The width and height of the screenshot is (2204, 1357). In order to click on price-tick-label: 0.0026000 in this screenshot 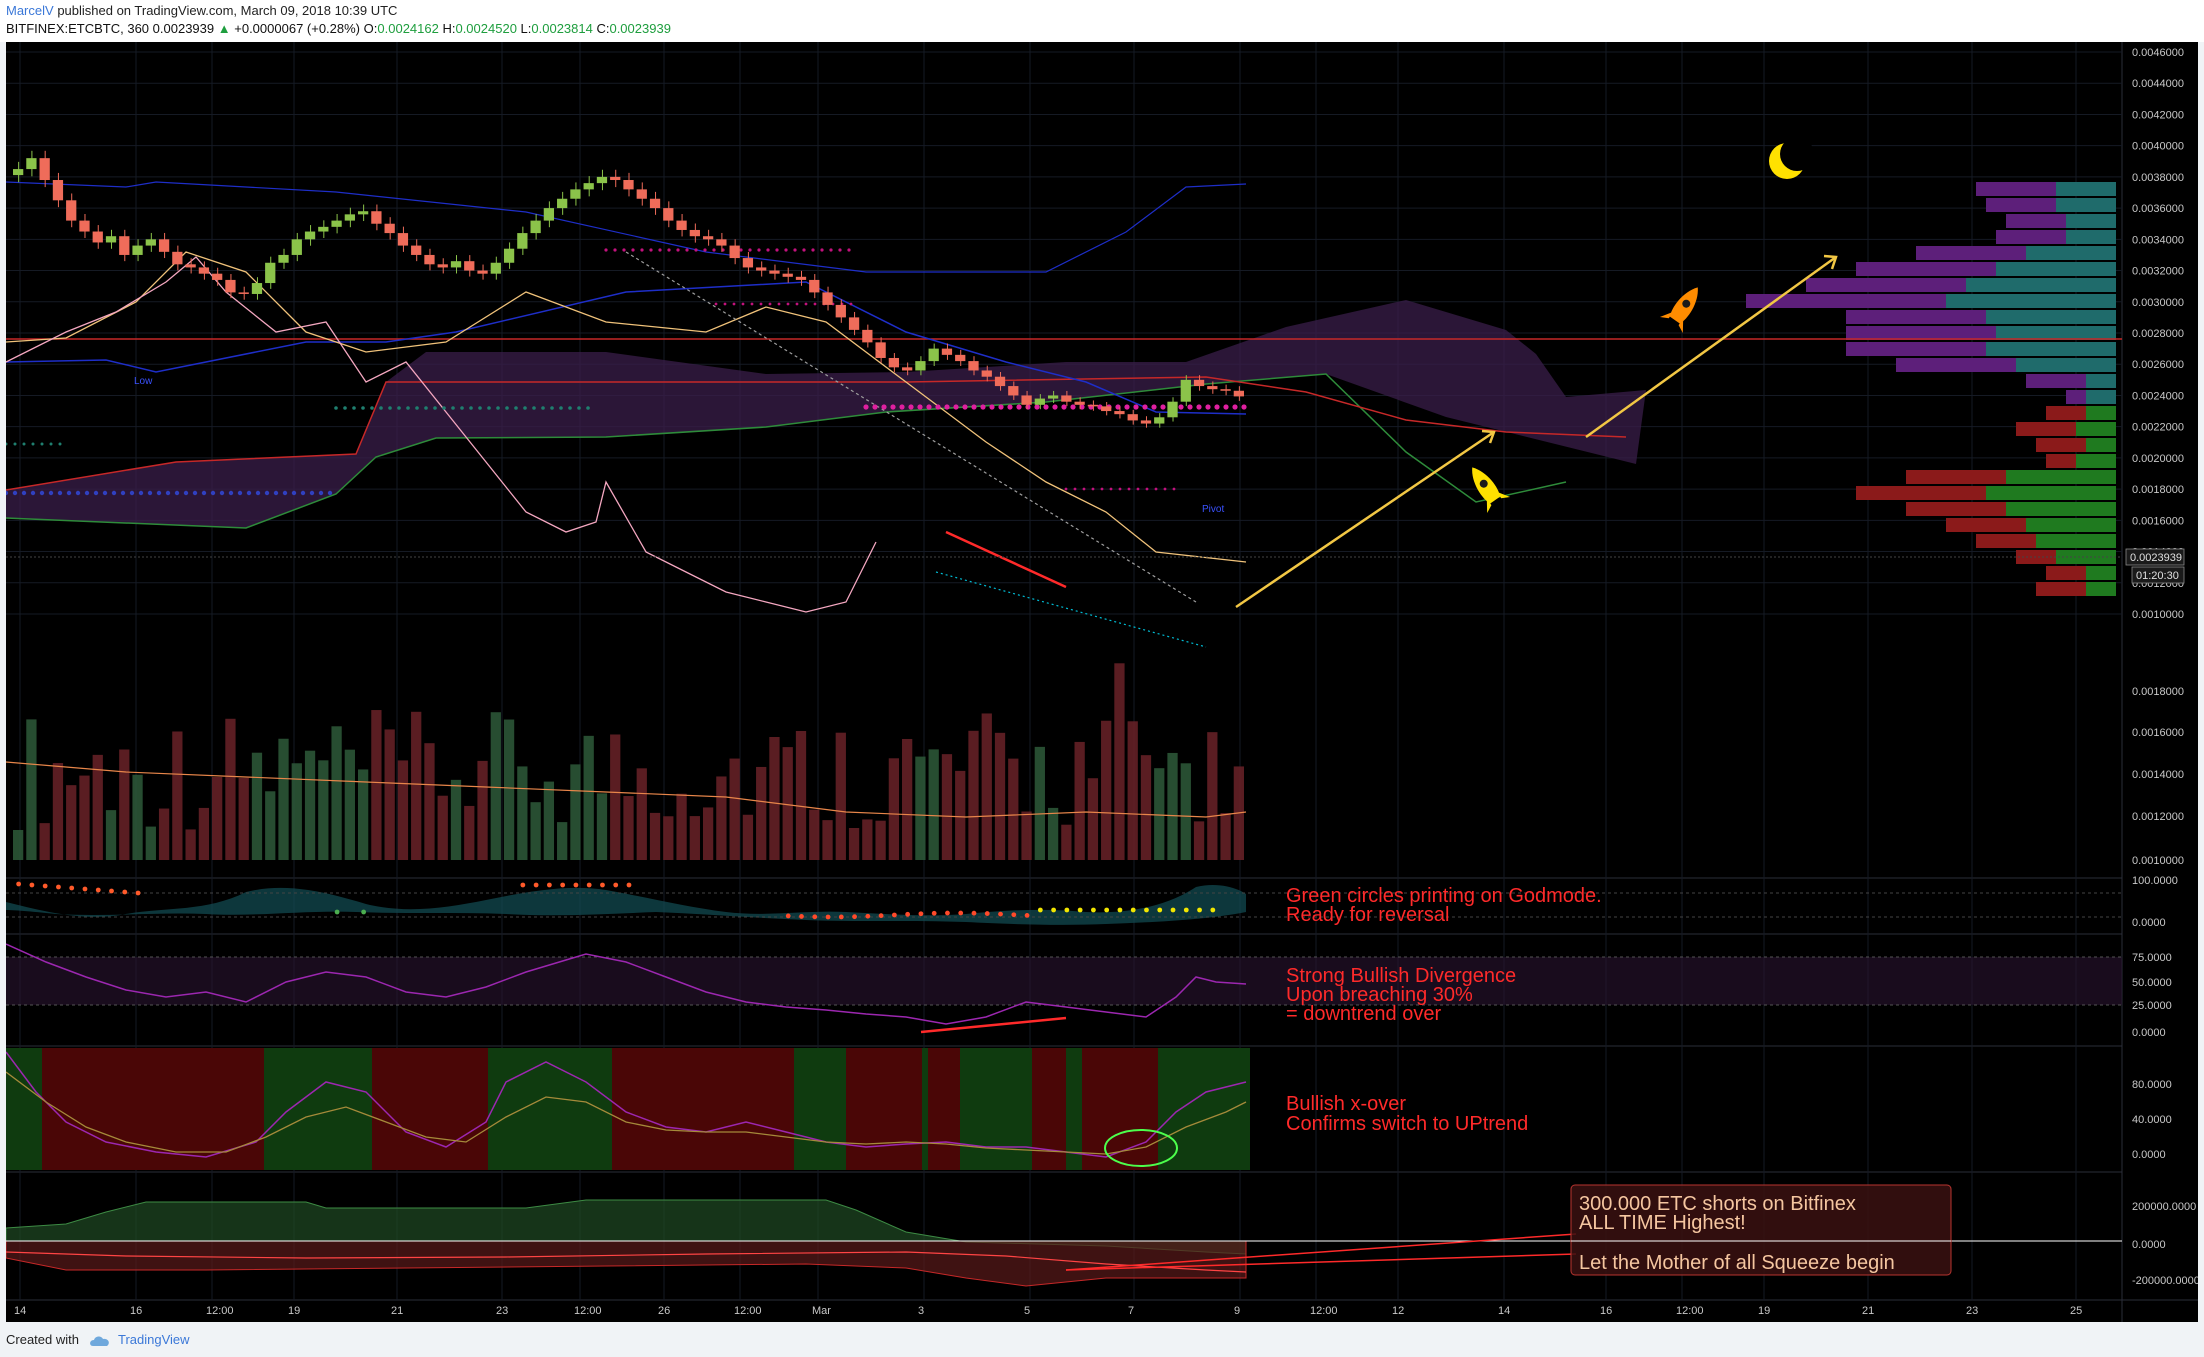, I will do `click(2158, 365)`.